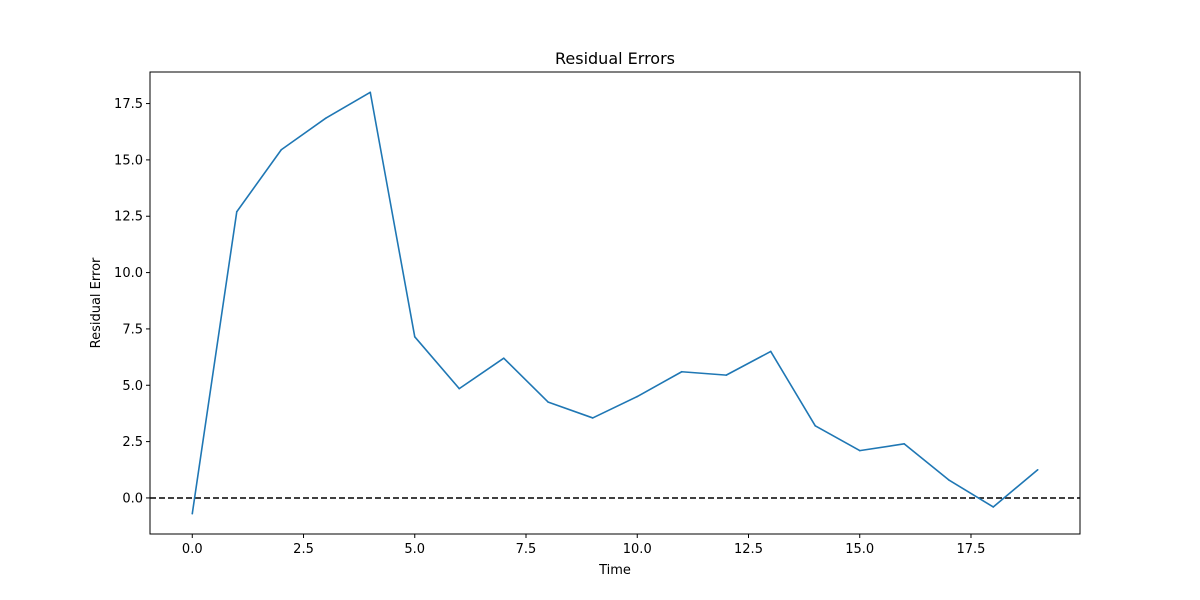 This screenshot has width=1200, height=600. What do you see at coordinates (132, 498) in the screenshot?
I see `y-tick-label: 0.0` at bounding box center [132, 498].